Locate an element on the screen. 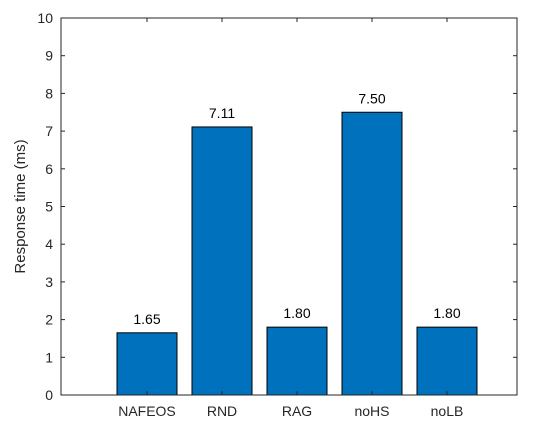 The width and height of the screenshot is (550, 432). y-tick-label: 3 is located at coordinates (49, 282).